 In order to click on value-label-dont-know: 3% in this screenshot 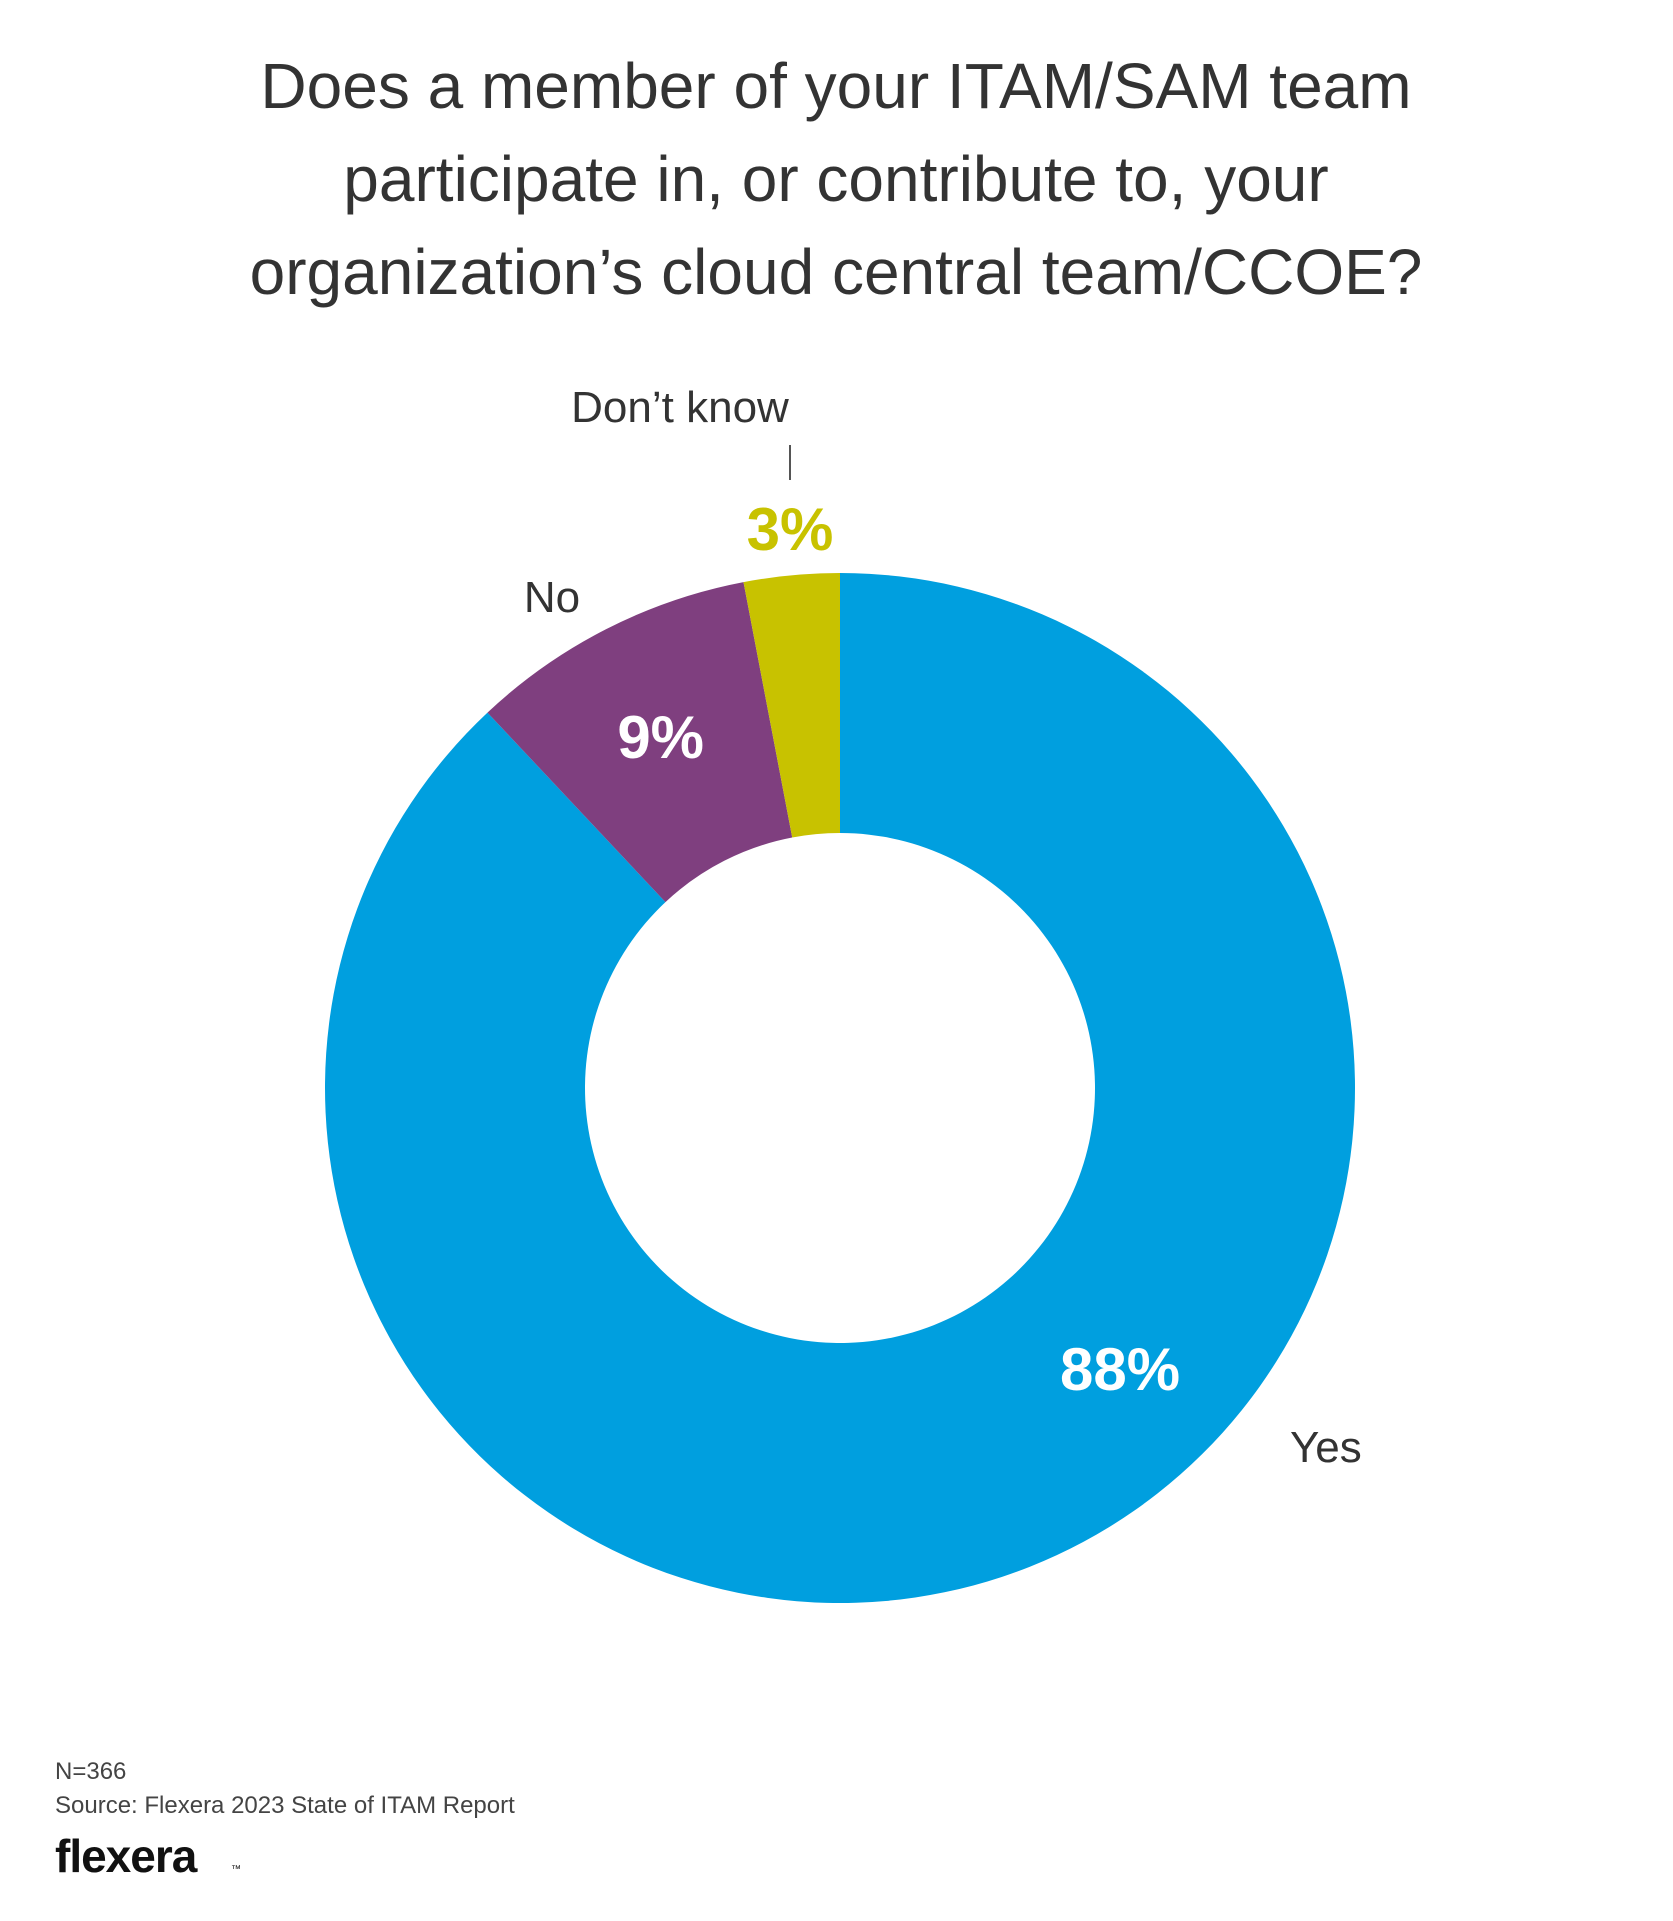, I will do `click(790, 529)`.